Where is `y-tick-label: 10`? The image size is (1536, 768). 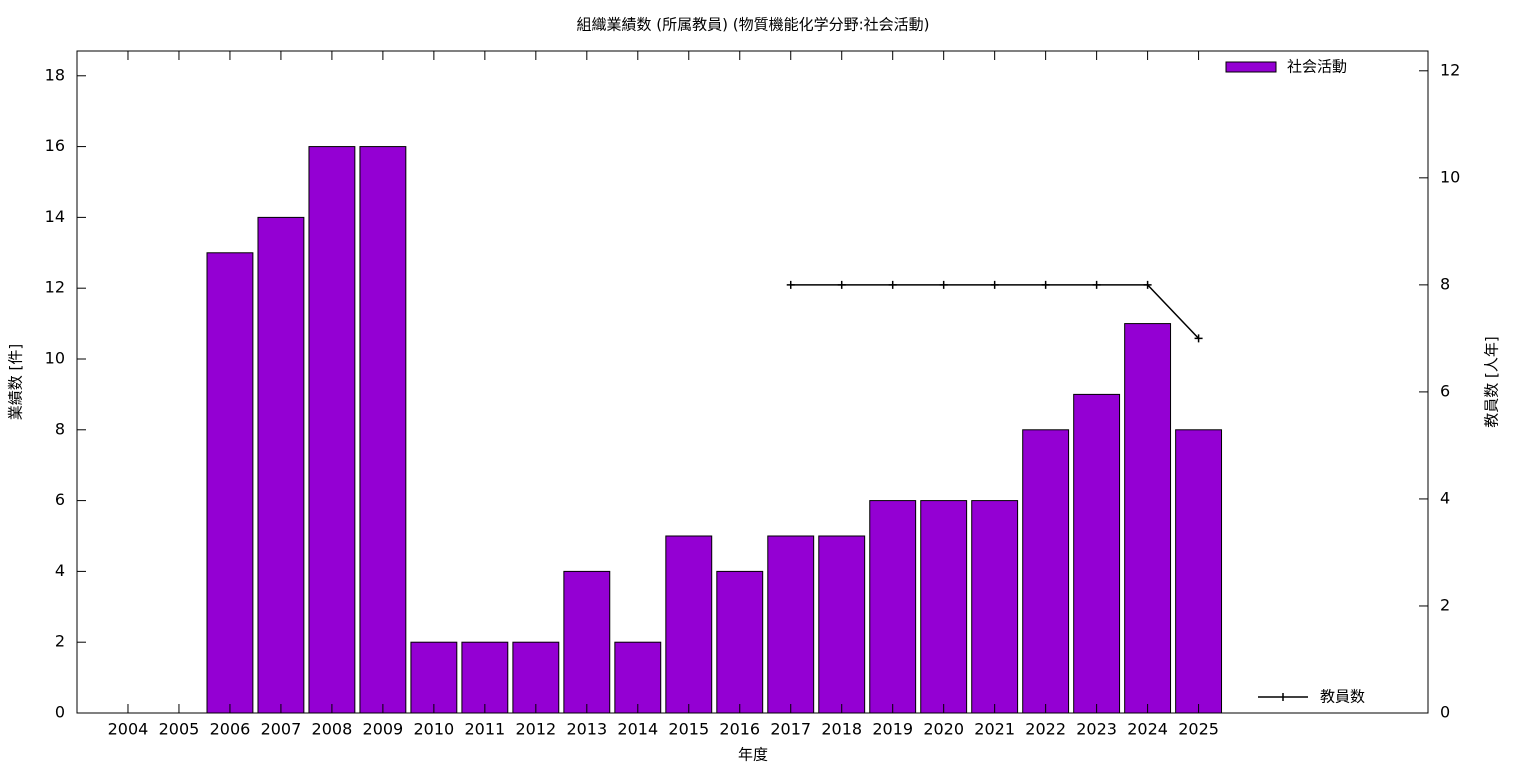
y-tick-label: 10 is located at coordinates (55, 357).